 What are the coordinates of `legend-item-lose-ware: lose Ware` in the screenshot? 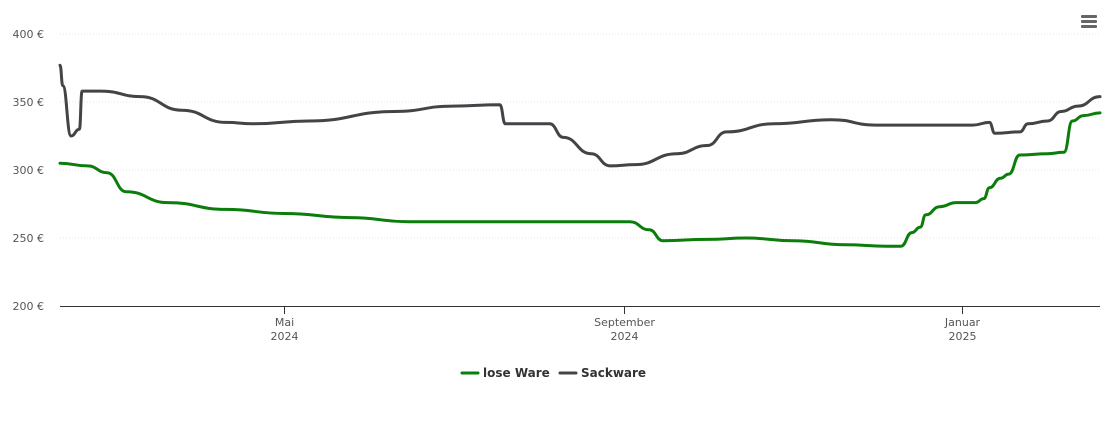 It's located at (505, 373).